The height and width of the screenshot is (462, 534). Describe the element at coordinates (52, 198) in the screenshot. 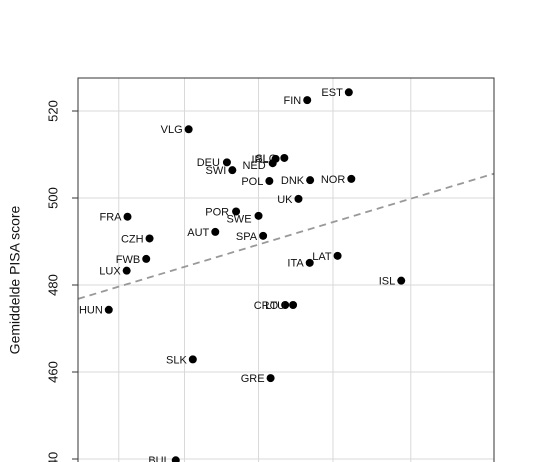

I see `y-tick-label: 500` at that location.